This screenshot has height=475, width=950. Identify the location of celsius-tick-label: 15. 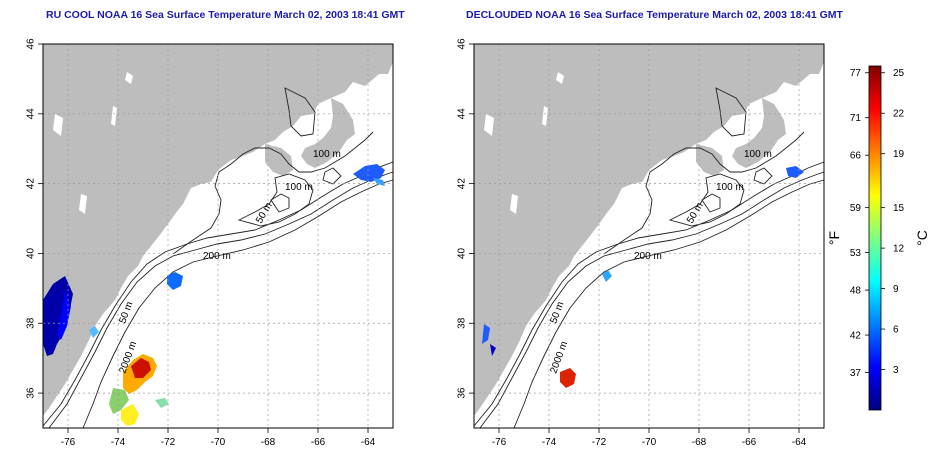
(899, 208).